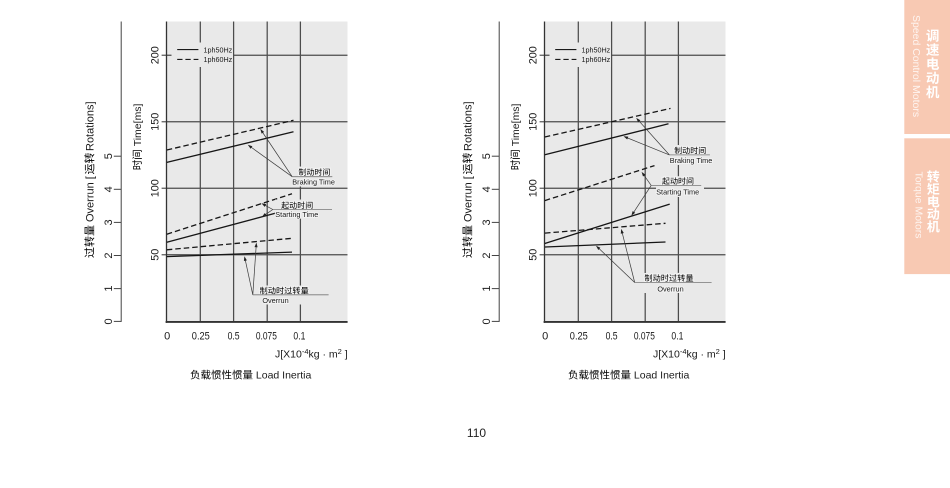 This screenshot has height=488, width=950. Describe the element at coordinates (916, 66) in the screenshot. I see `svg-text: Speed Control Motors` at that location.